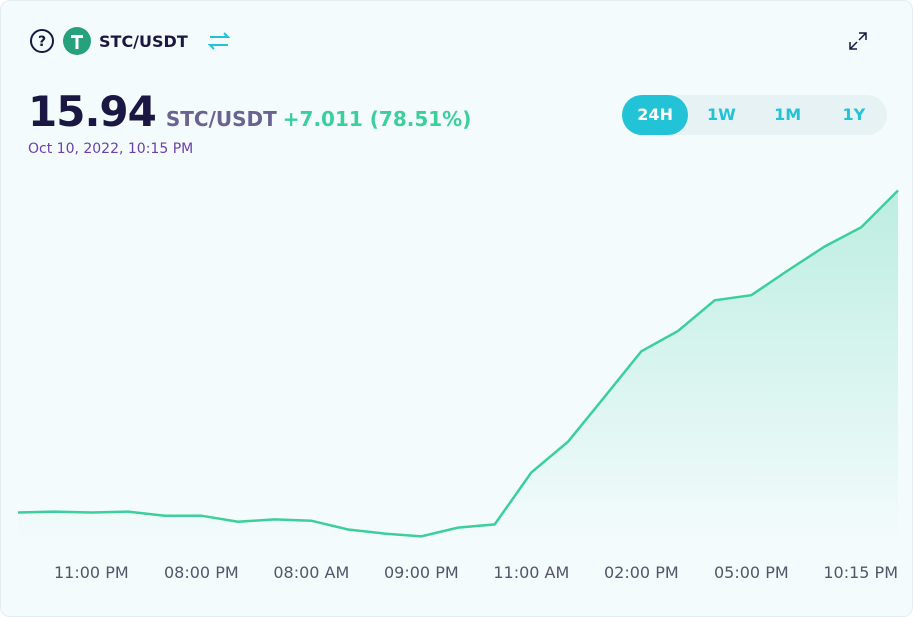 The height and width of the screenshot is (617, 913). I want to click on price-value: 15.94, so click(92, 111).